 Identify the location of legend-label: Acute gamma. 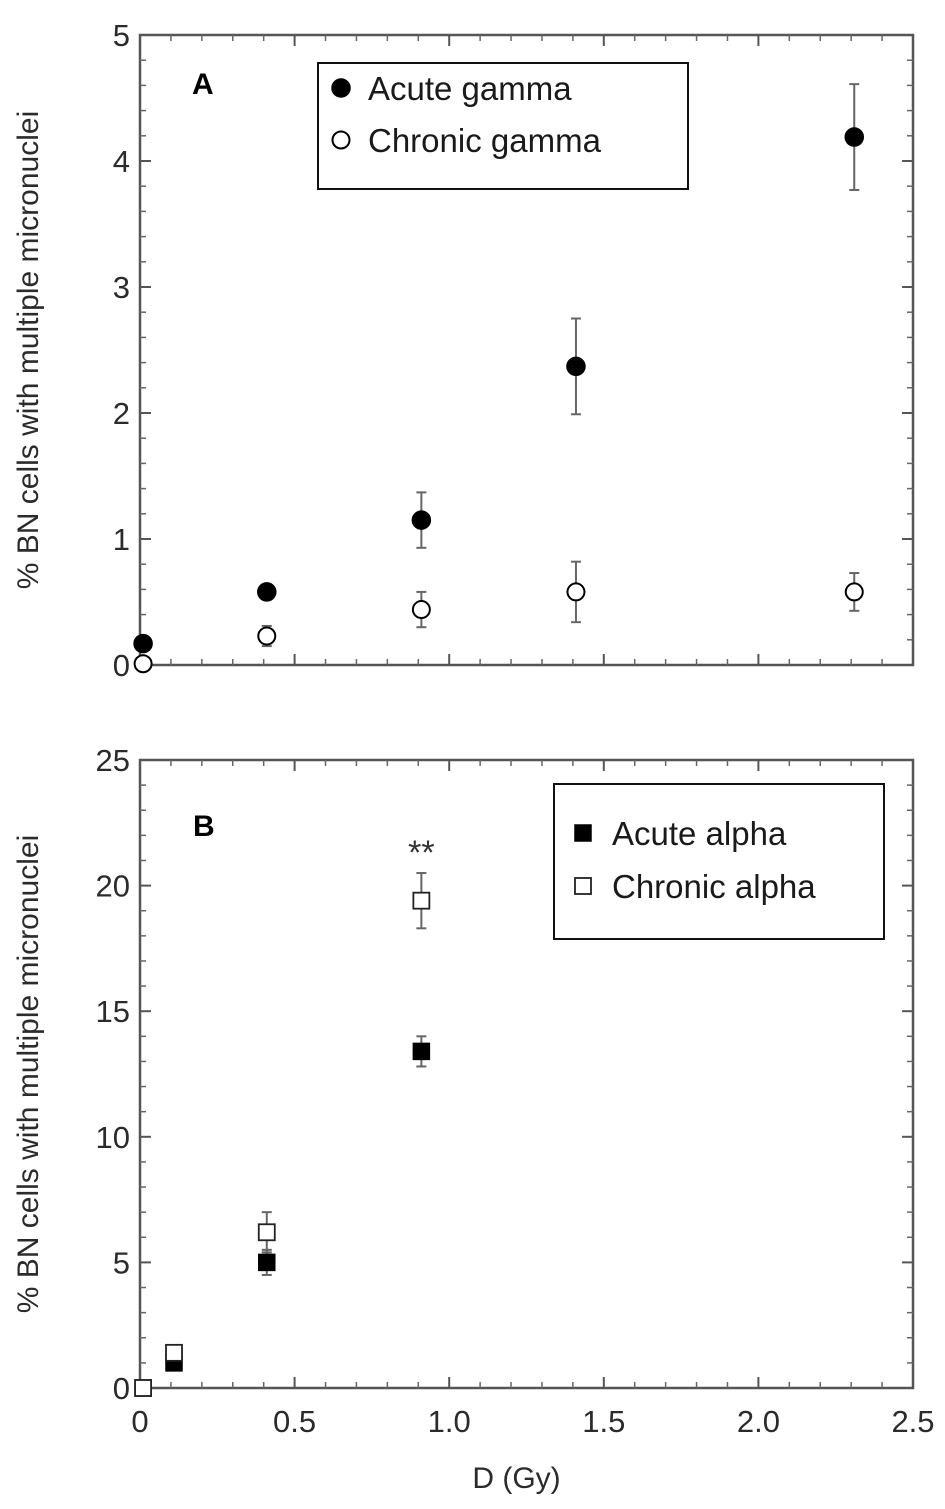
(470, 88).